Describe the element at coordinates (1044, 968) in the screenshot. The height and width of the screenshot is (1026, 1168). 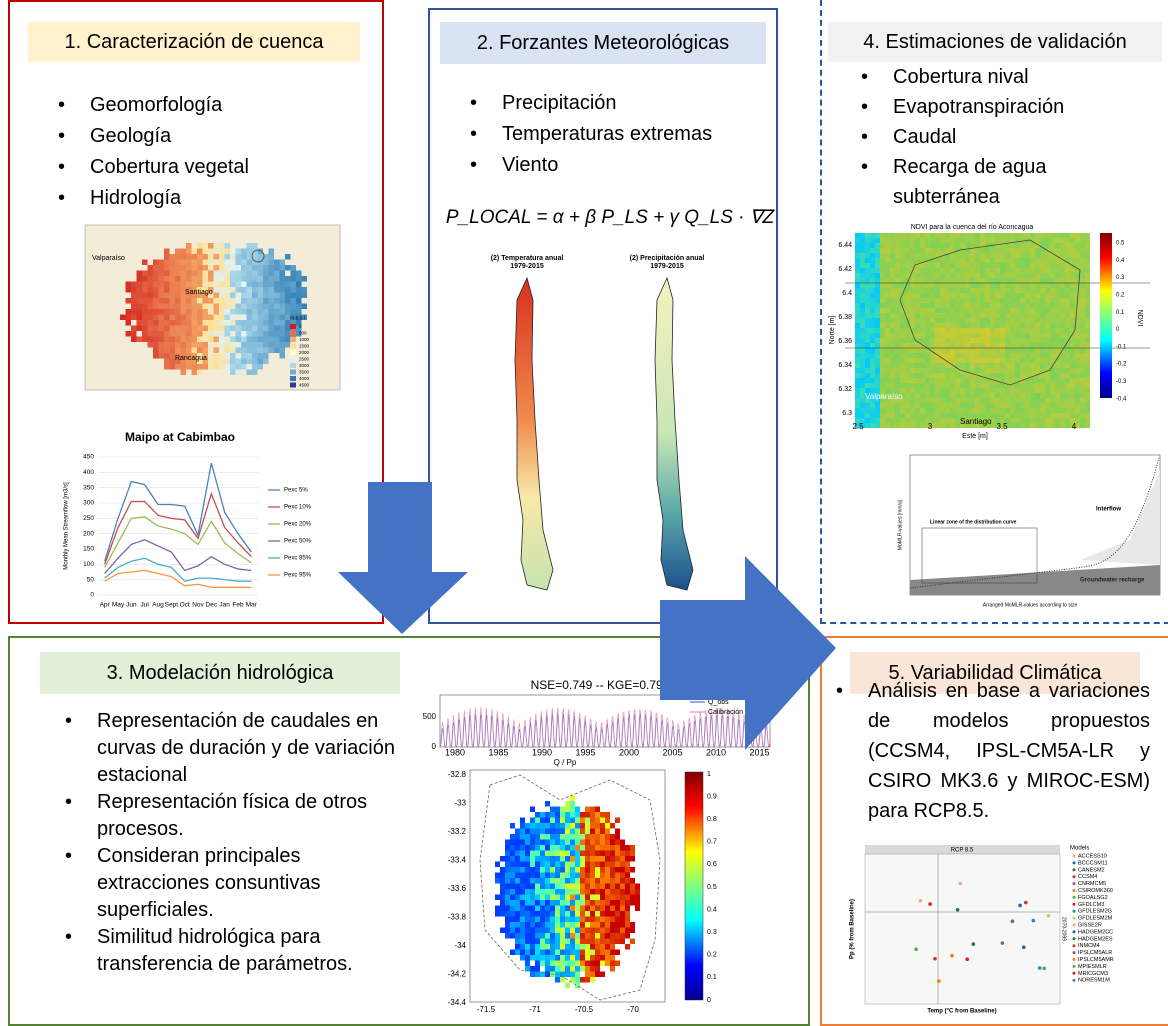
I see `model-point` at that location.